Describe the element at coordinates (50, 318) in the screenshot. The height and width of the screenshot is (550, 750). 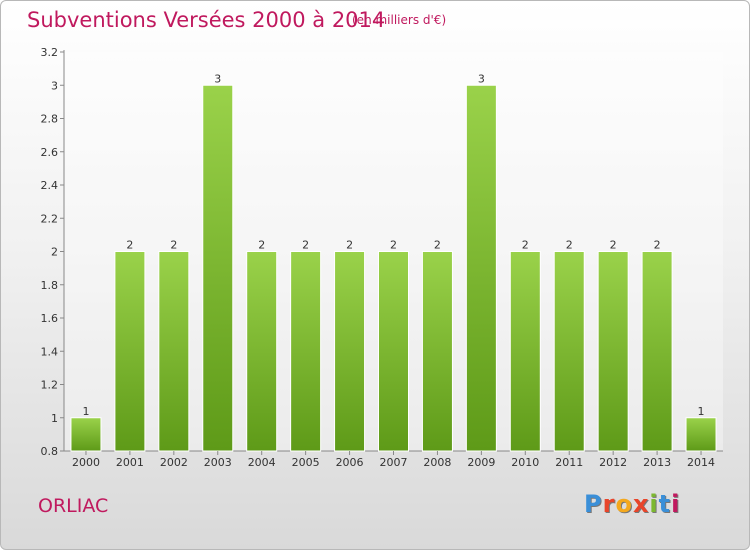
I see `y-tick-label: 1.6` at that location.